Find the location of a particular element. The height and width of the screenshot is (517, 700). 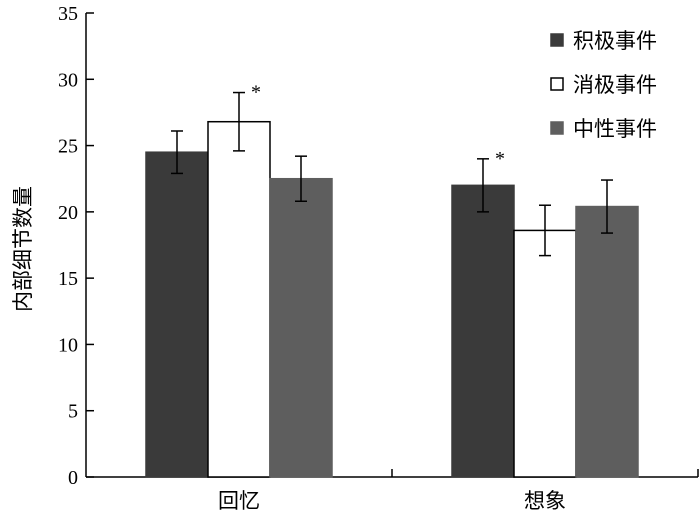

legend-label: 积极事件 is located at coordinates (615, 41).